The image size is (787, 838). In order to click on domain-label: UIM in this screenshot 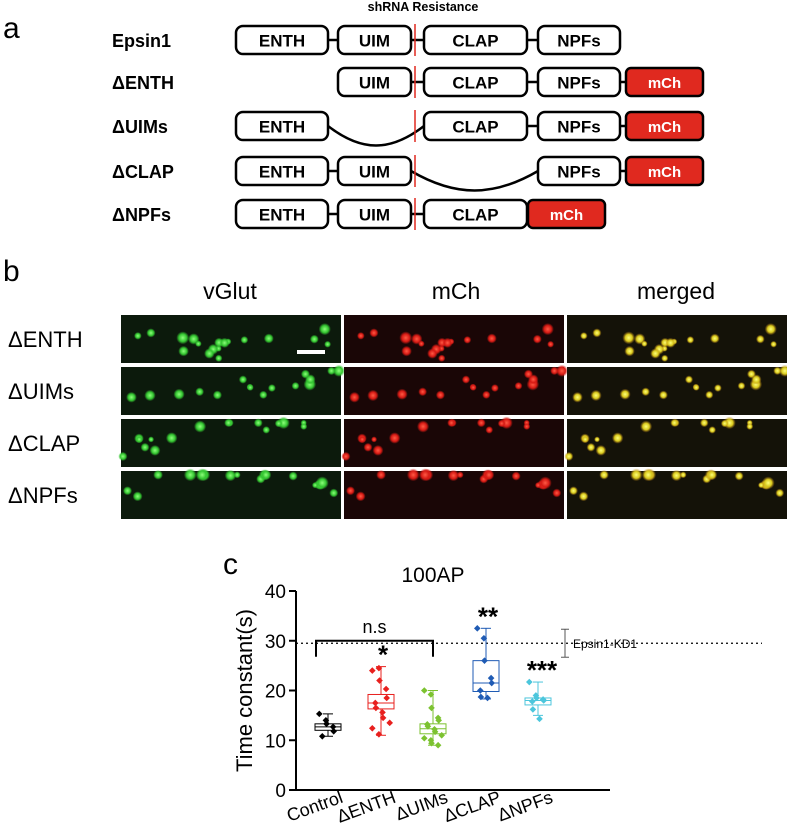, I will do `click(374, 215)`.